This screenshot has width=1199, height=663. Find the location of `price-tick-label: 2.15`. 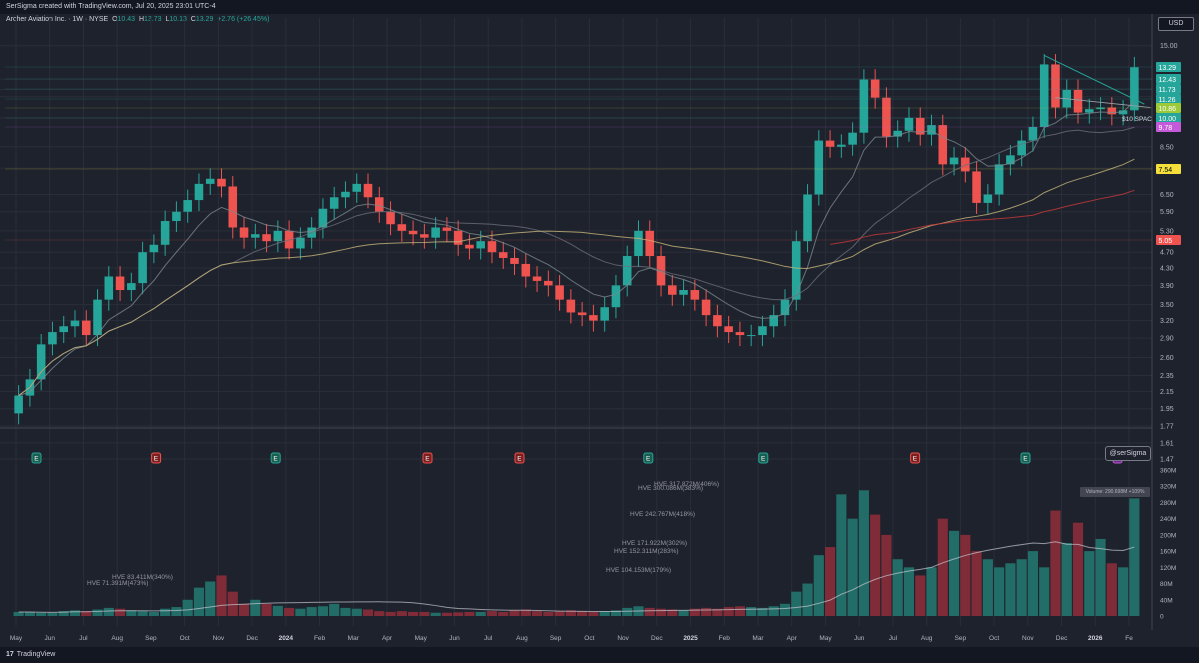

price-tick-label: 2.15 is located at coordinates (1167, 392).